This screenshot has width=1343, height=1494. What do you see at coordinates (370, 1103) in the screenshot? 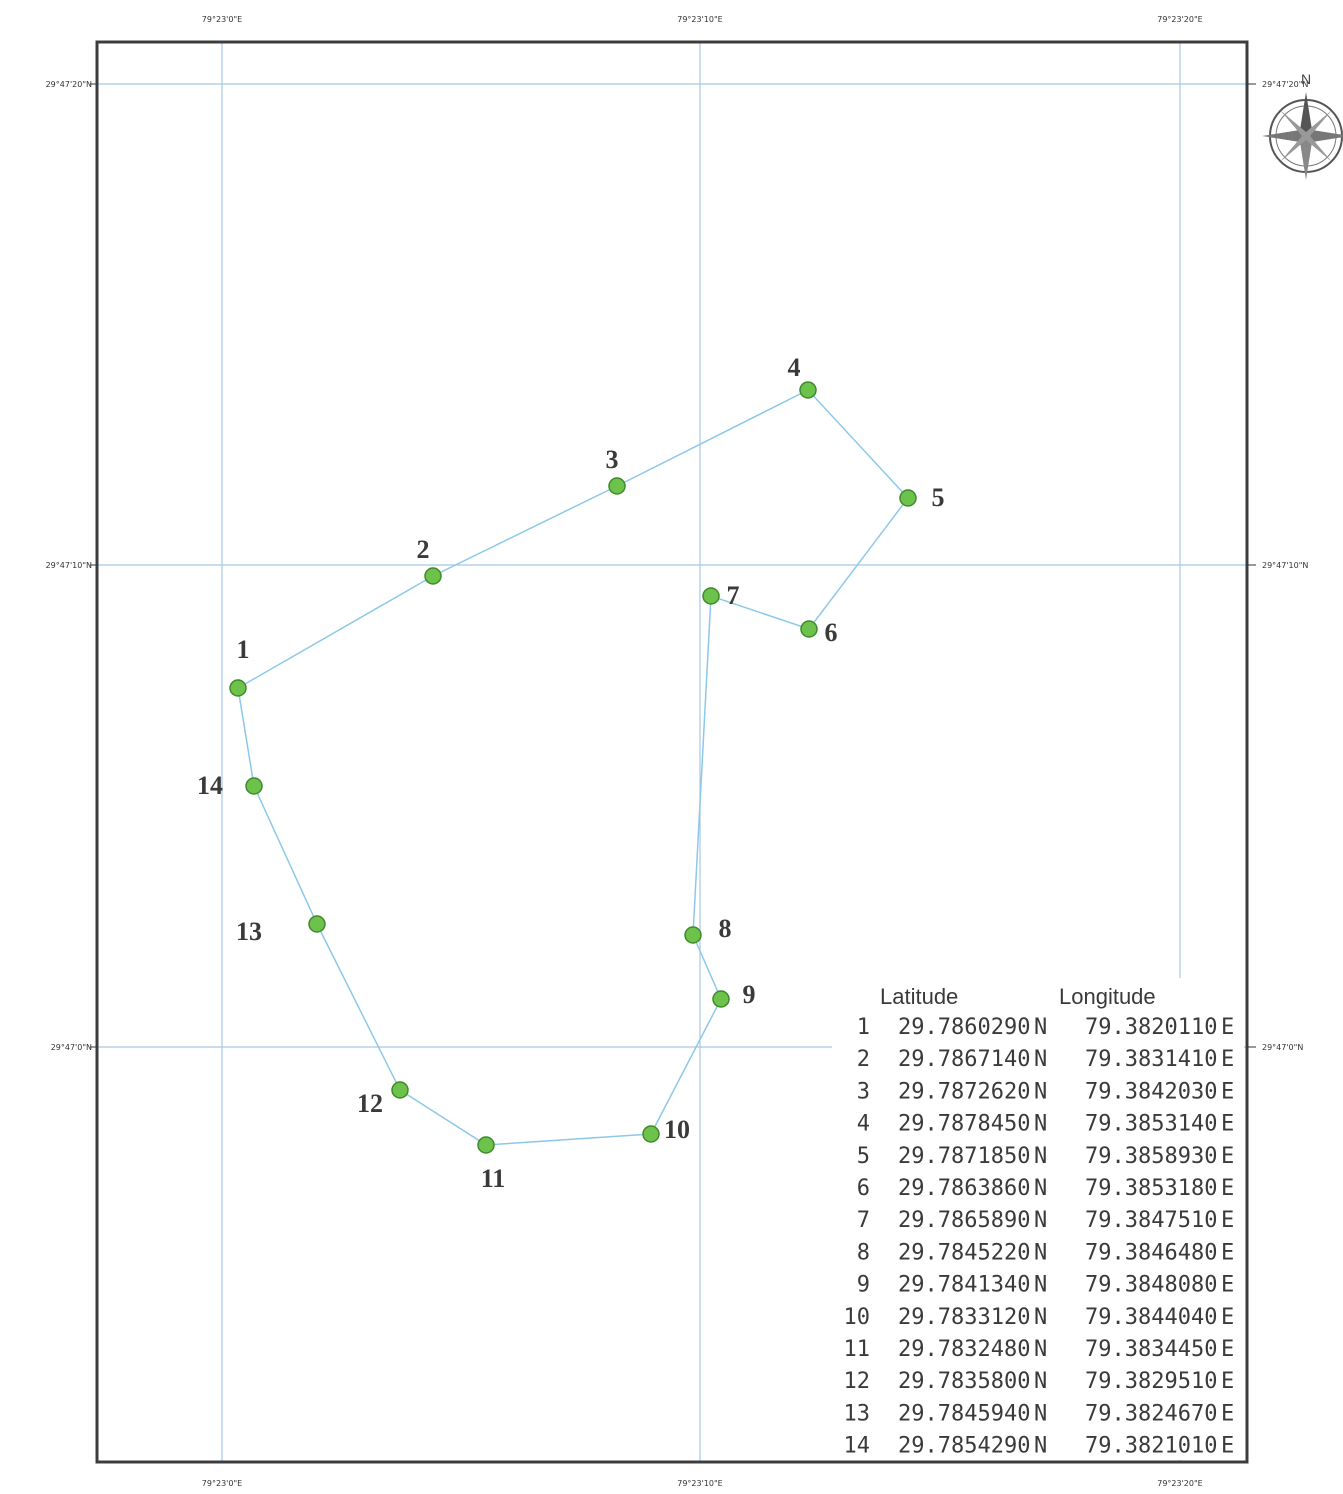
I see `point-label-12: 12` at bounding box center [370, 1103].